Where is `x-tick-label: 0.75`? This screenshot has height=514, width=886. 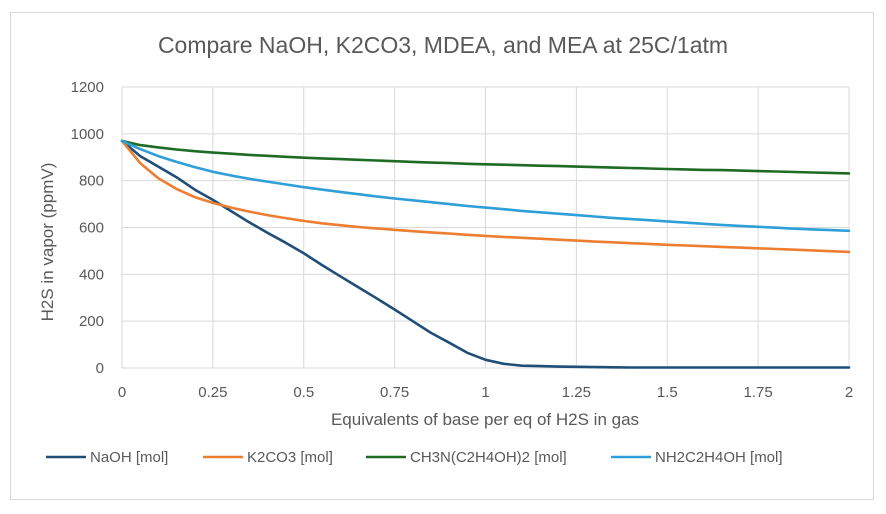
x-tick-label: 0.75 is located at coordinates (394, 392).